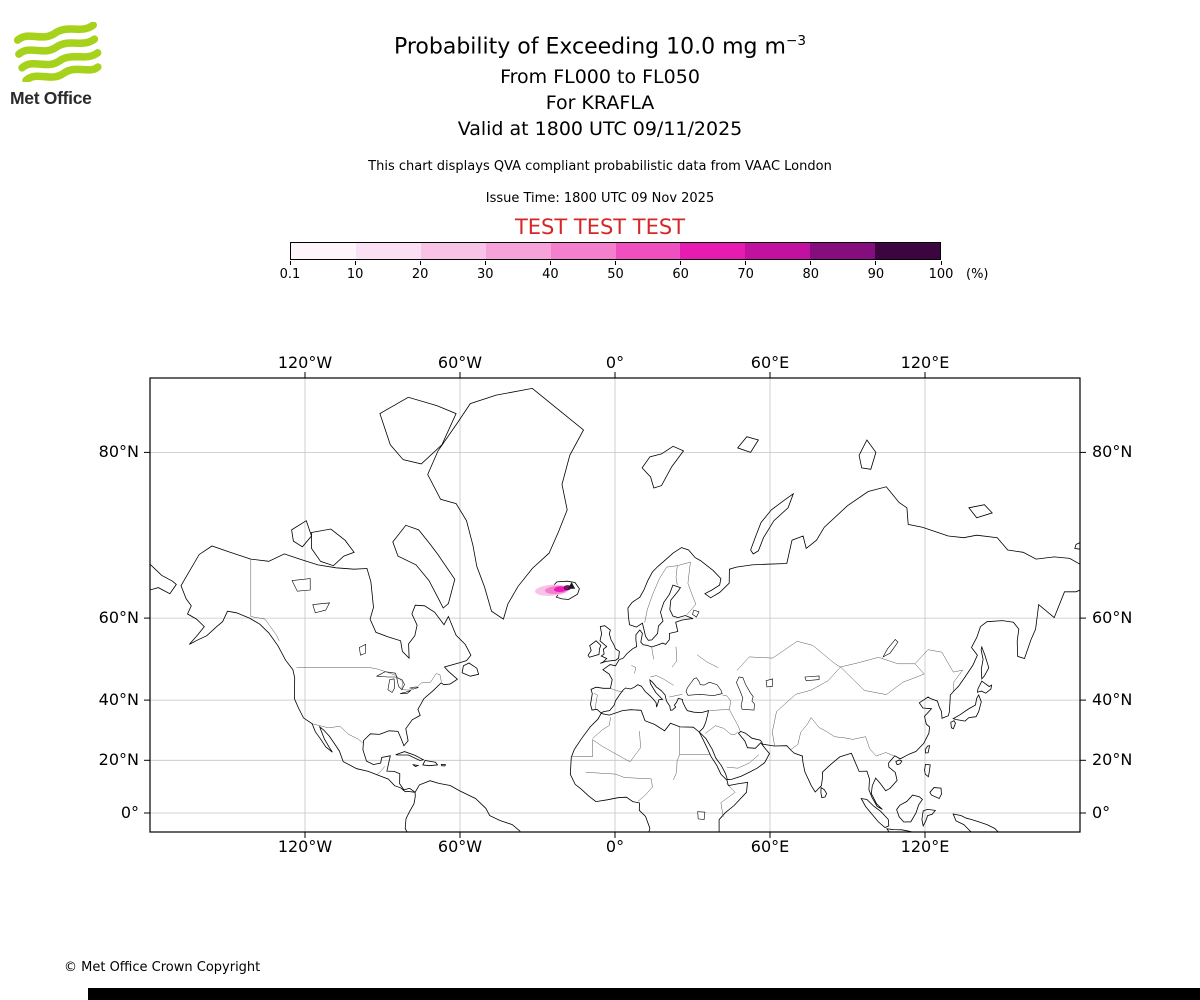  I want to click on colorbar-tick-label: 80, so click(811, 274).